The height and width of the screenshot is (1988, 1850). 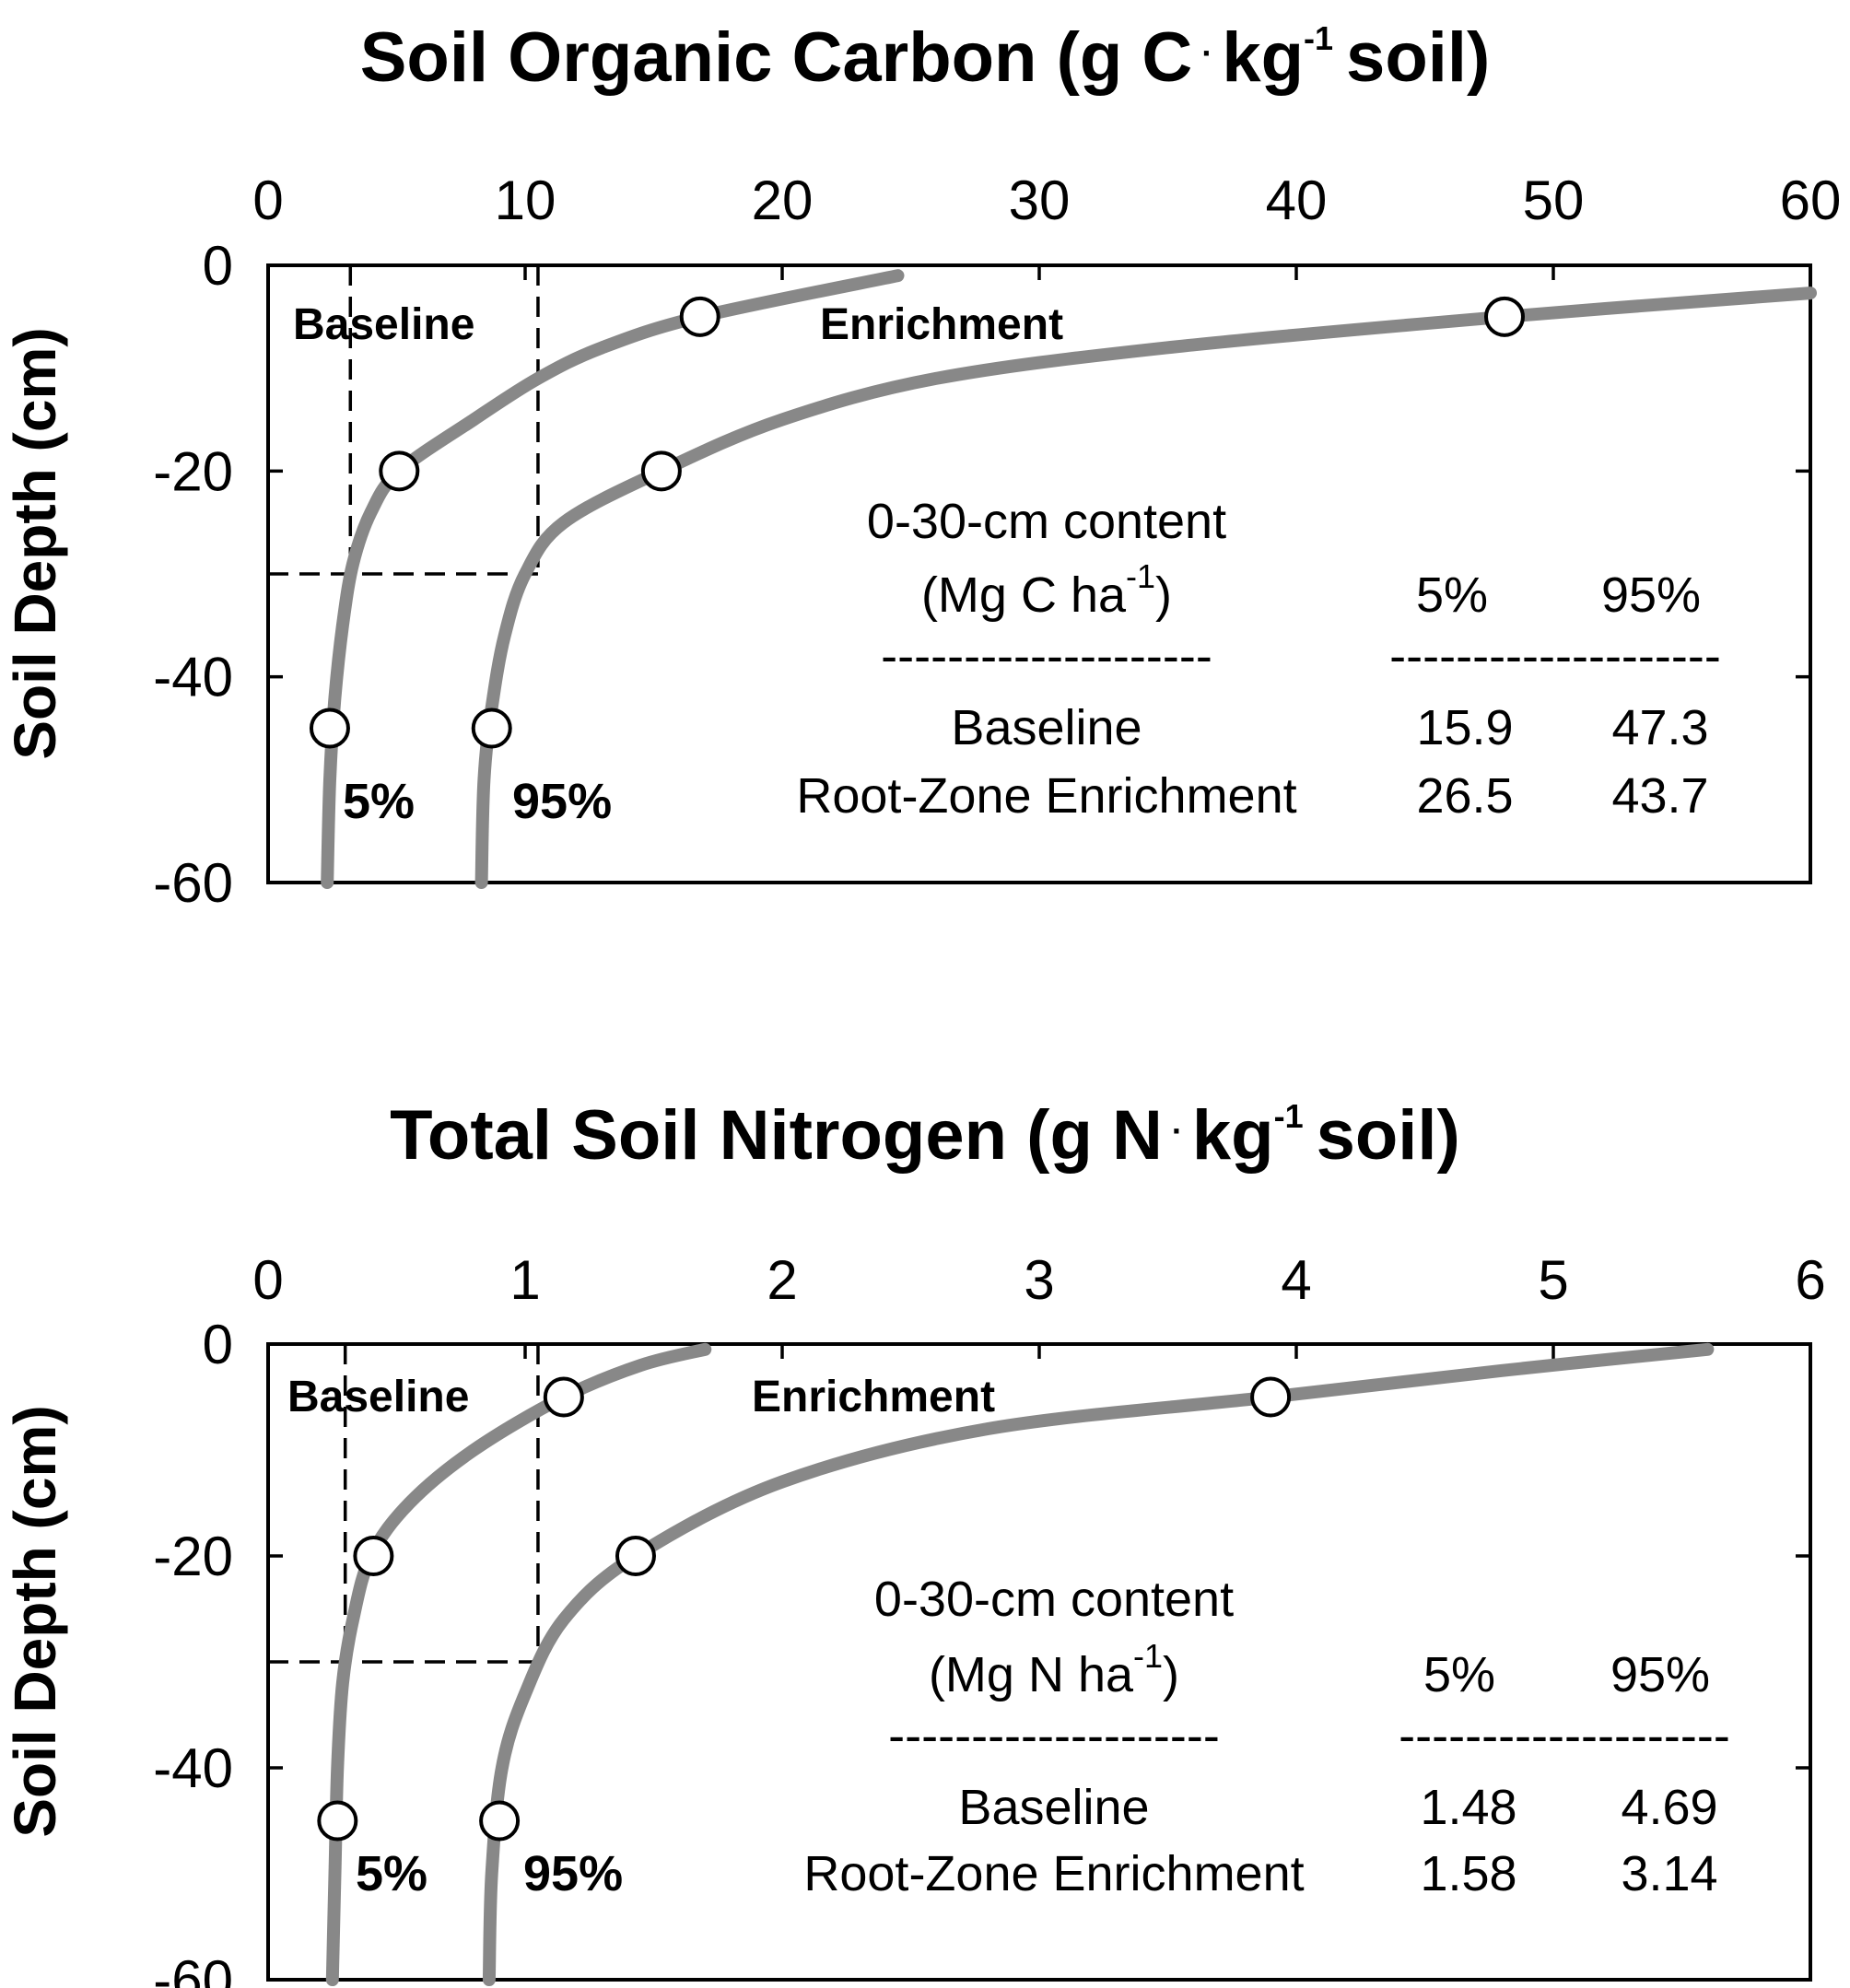 I want to click on tsn-table-enrichment-95: 3.14, so click(x=1669, y=1873).